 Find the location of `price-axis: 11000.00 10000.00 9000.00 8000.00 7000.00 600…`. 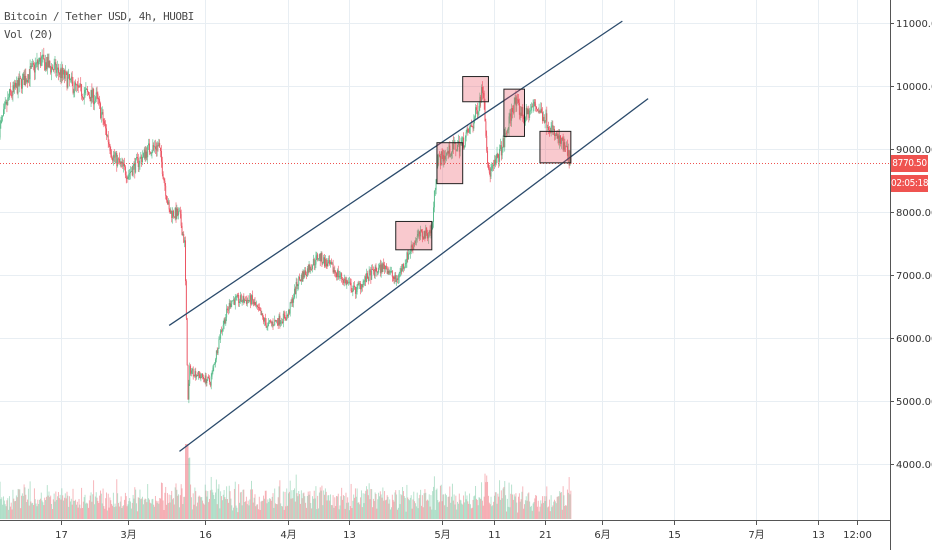

price-axis: 11000.00 10000.00 9000.00 8000.00 7000.00 600… is located at coordinates (911, 245).